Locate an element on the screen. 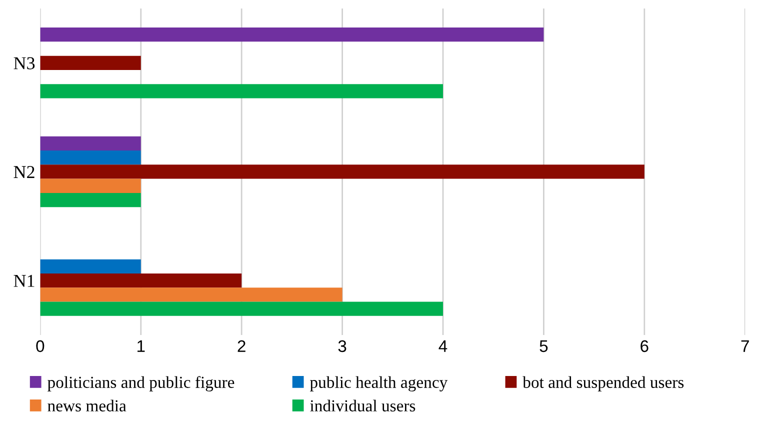  legend-label: news media is located at coordinates (87, 406).